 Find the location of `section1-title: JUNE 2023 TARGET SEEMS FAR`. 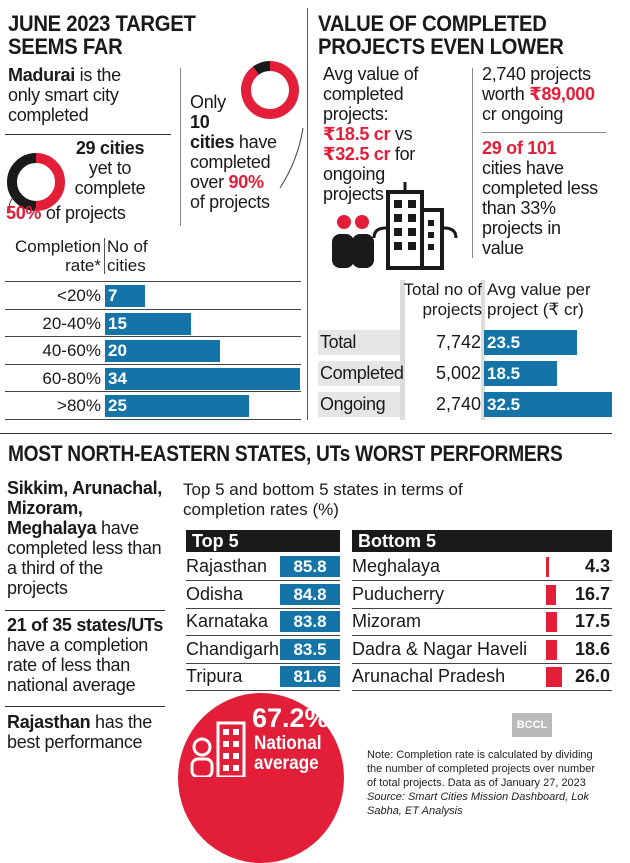

section1-title: JUNE 2023 TARGET SEEMS FAR is located at coordinates (102, 35).